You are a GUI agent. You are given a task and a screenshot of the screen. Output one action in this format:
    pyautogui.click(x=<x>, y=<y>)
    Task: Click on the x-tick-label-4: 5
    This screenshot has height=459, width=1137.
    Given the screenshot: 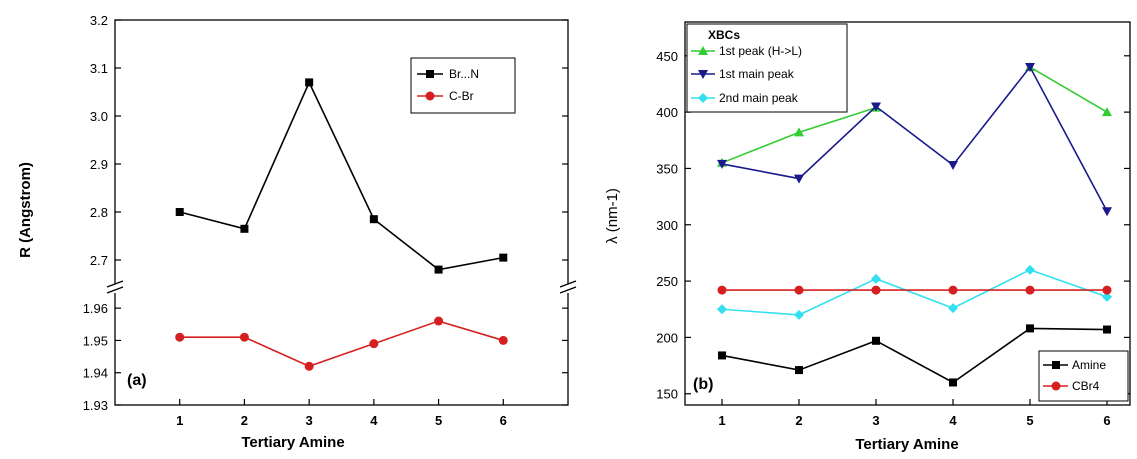 What is the action you would take?
    pyautogui.click(x=438, y=420)
    